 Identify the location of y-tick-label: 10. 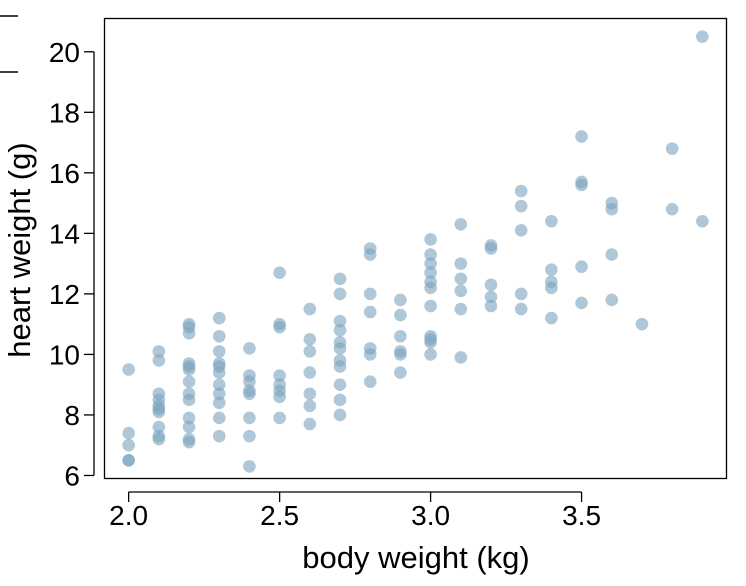
(64, 354).